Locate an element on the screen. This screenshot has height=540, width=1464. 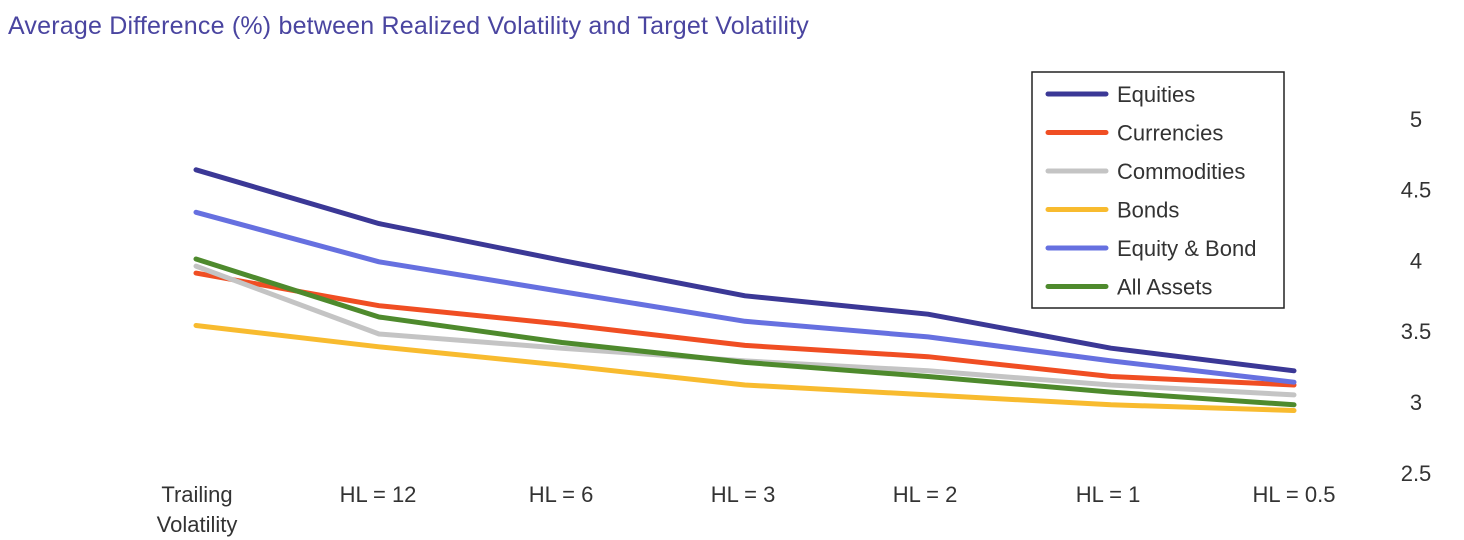
x-tick-label: HL = 2 is located at coordinates (925, 494).